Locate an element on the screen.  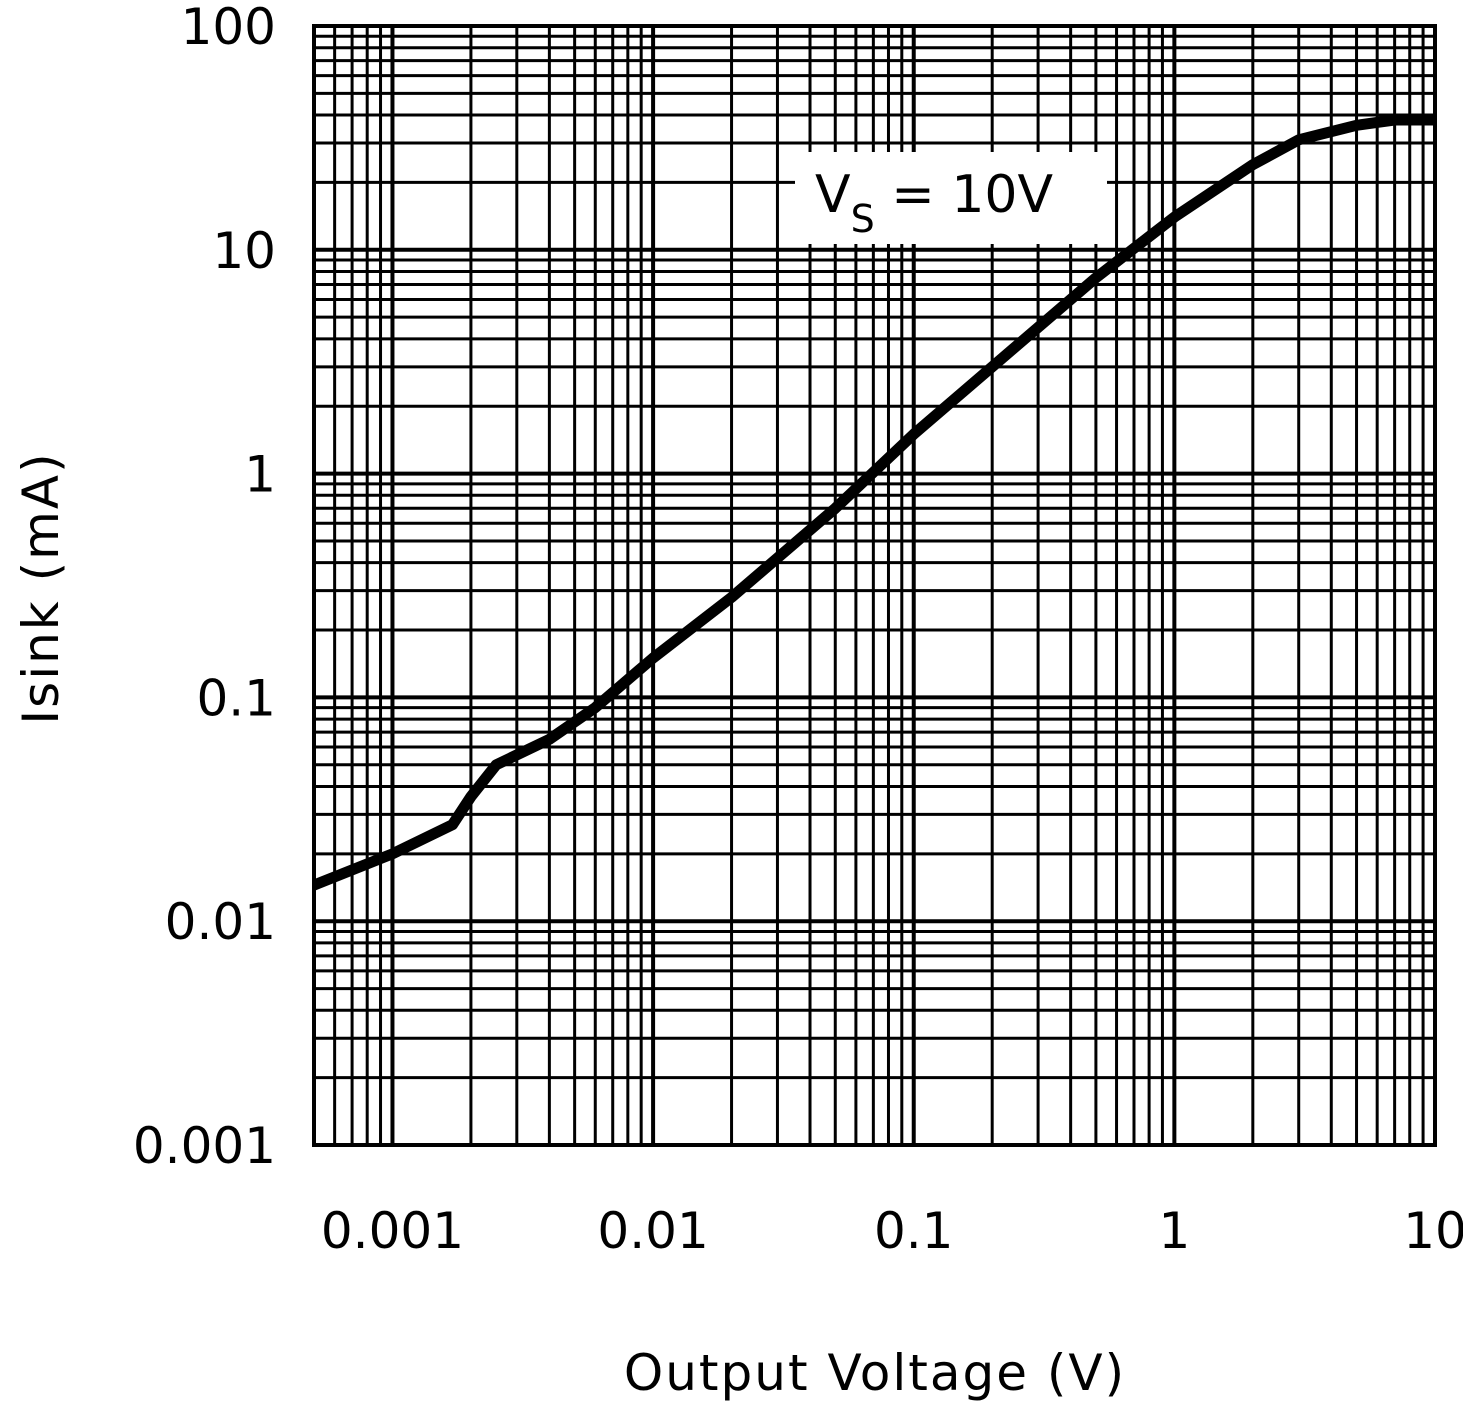
annotation-background is located at coordinates (951, 198).